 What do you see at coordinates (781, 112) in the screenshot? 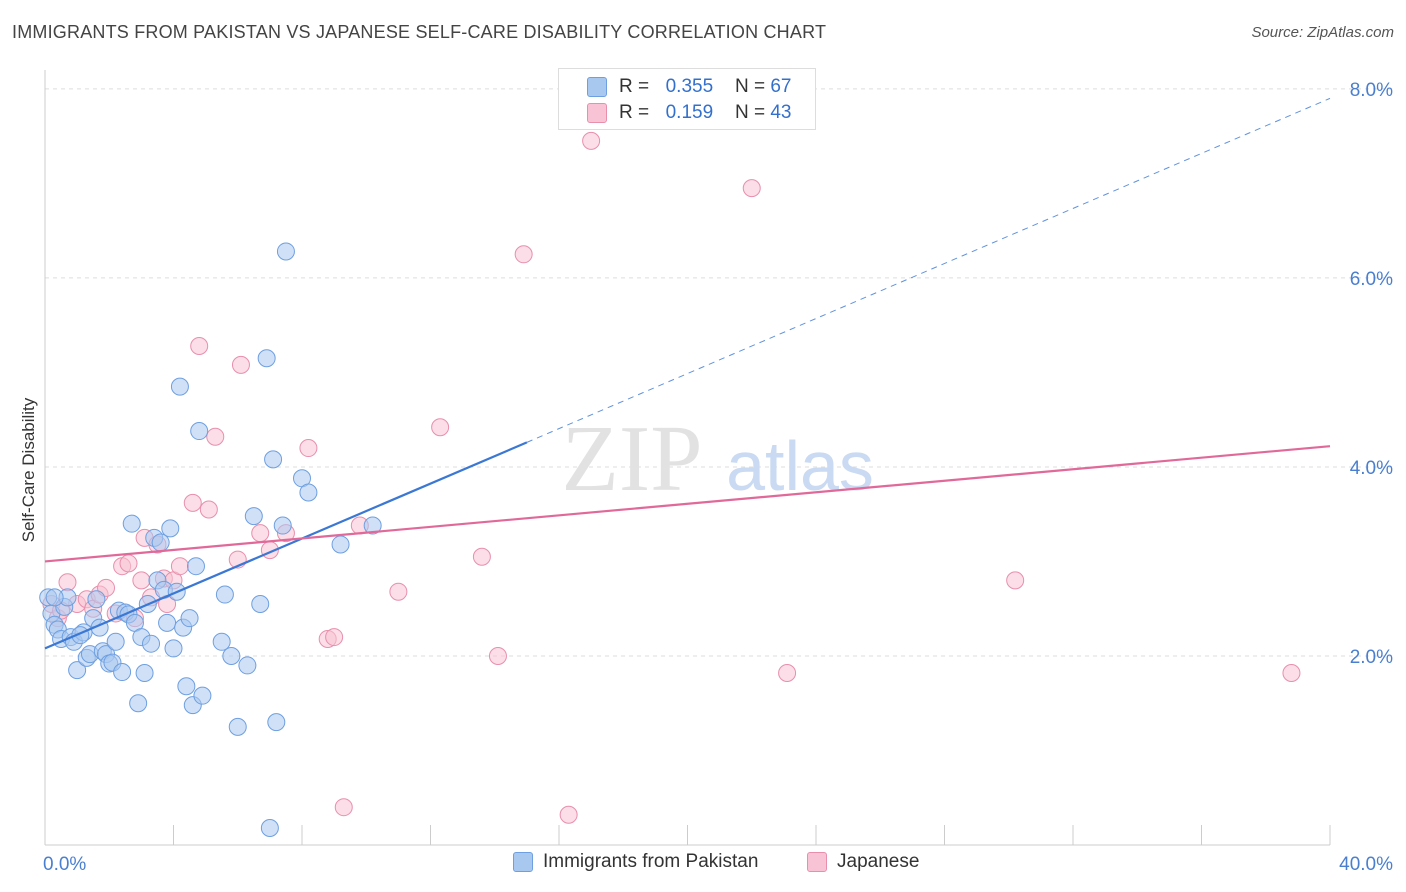
I see `stats-n-value: 43` at bounding box center [781, 112].